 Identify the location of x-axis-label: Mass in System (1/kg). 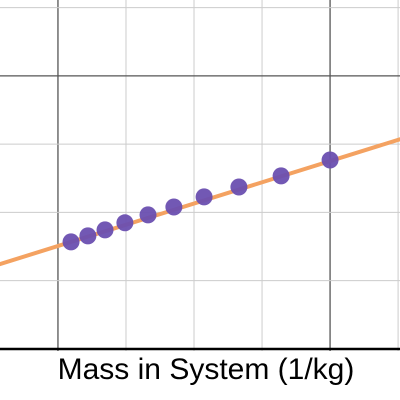
(206, 369).